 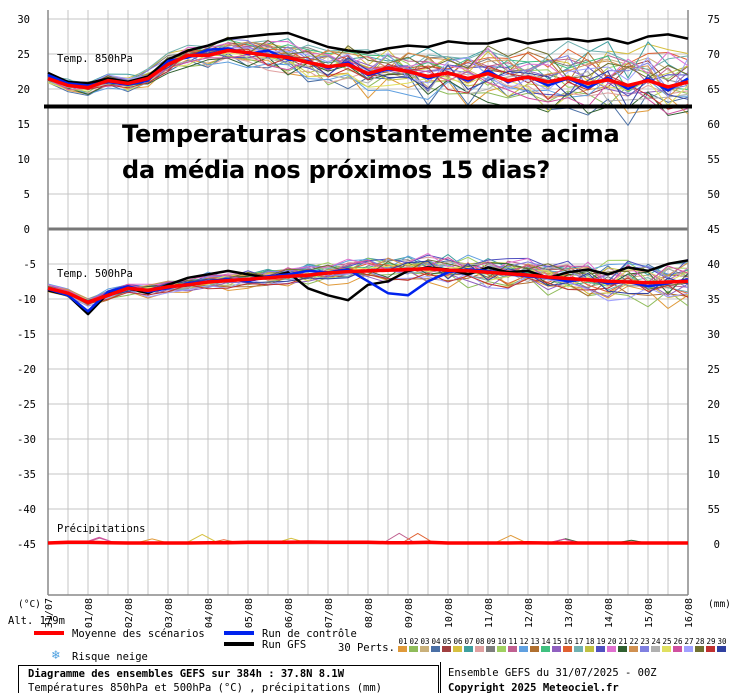 What do you see at coordinates (644, 641) in the screenshot?
I see `pert-number: 23` at bounding box center [644, 641].